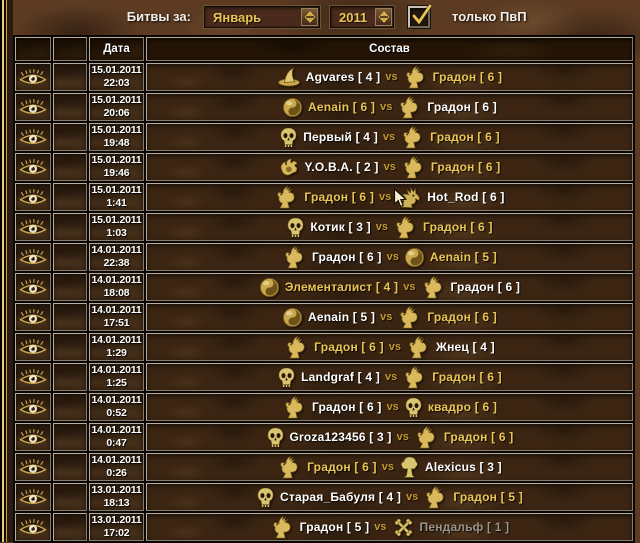  I want to click on battle-time: 17:02, so click(116, 533).